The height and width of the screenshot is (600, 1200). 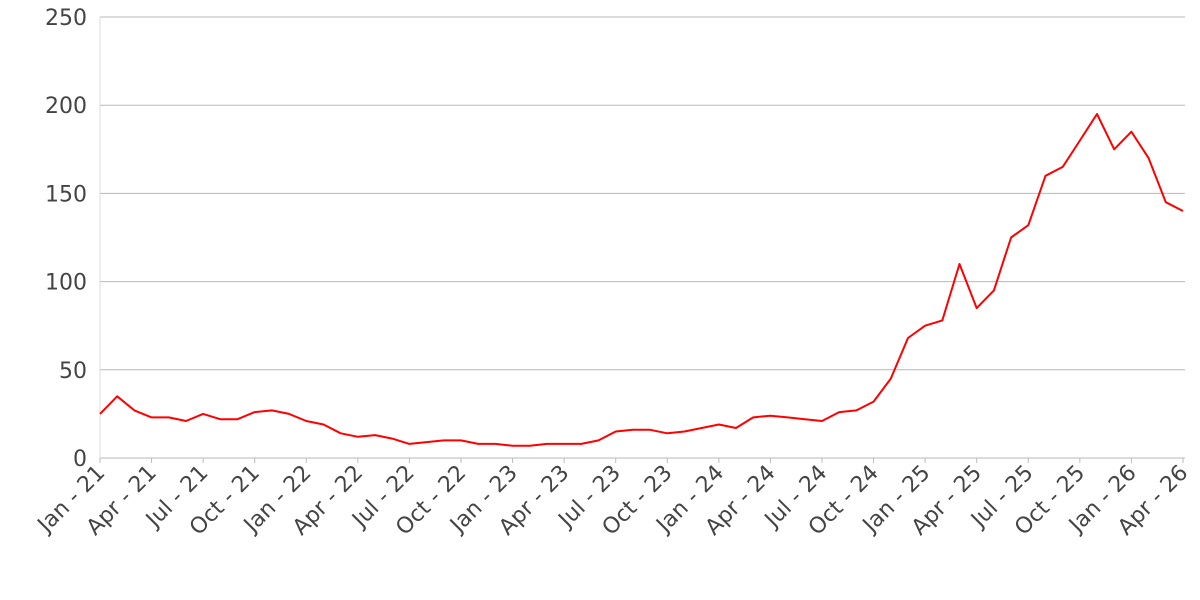 I want to click on y-tick-label: 250, so click(x=66, y=18).